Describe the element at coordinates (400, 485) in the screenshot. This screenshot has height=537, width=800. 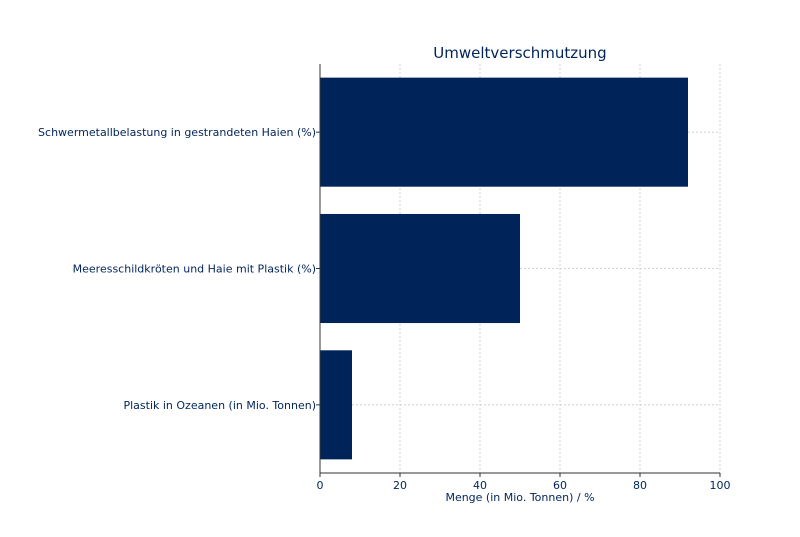
I see `x-tick-label: 20` at that location.